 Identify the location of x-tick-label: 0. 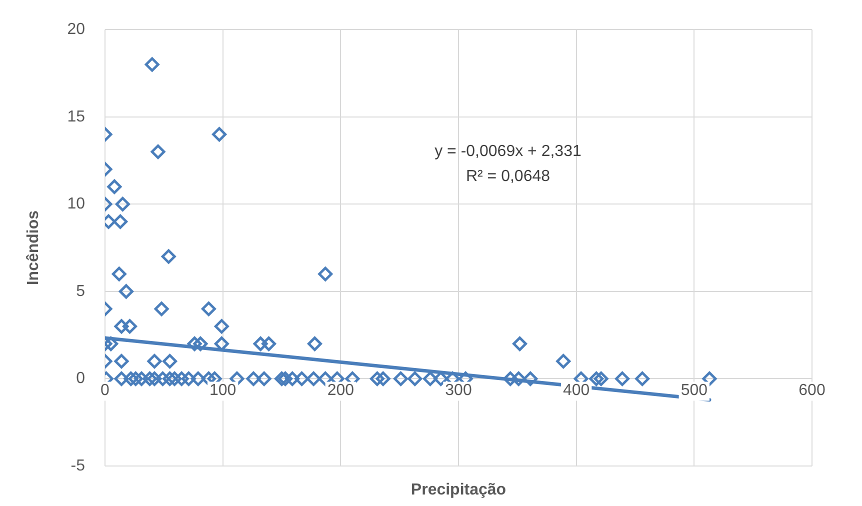
(105, 391).